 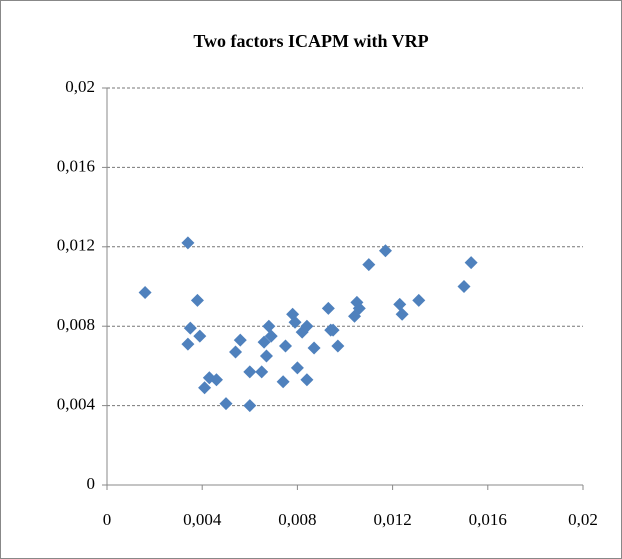 I want to click on x-tick-label: 0,008, so click(x=297, y=519).